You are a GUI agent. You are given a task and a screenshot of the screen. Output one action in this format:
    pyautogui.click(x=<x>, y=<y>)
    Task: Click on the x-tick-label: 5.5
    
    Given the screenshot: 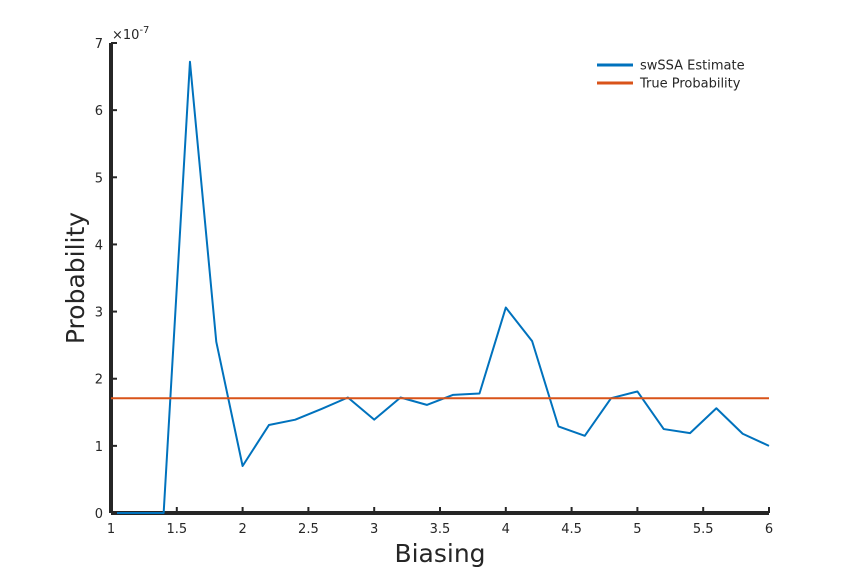 What is the action you would take?
    pyautogui.click(x=703, y=529)
    